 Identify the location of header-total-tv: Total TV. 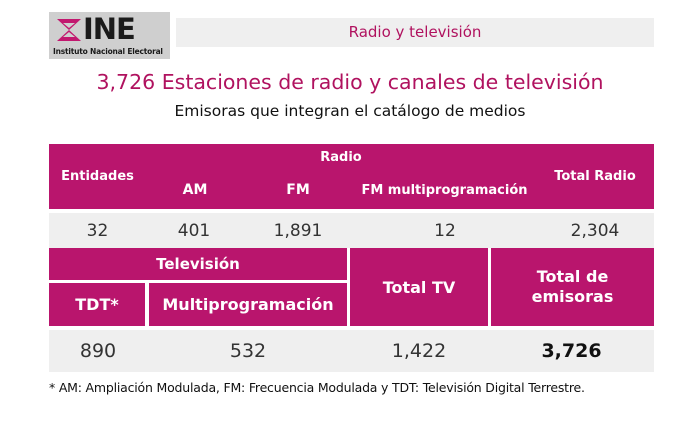
(419, 287).